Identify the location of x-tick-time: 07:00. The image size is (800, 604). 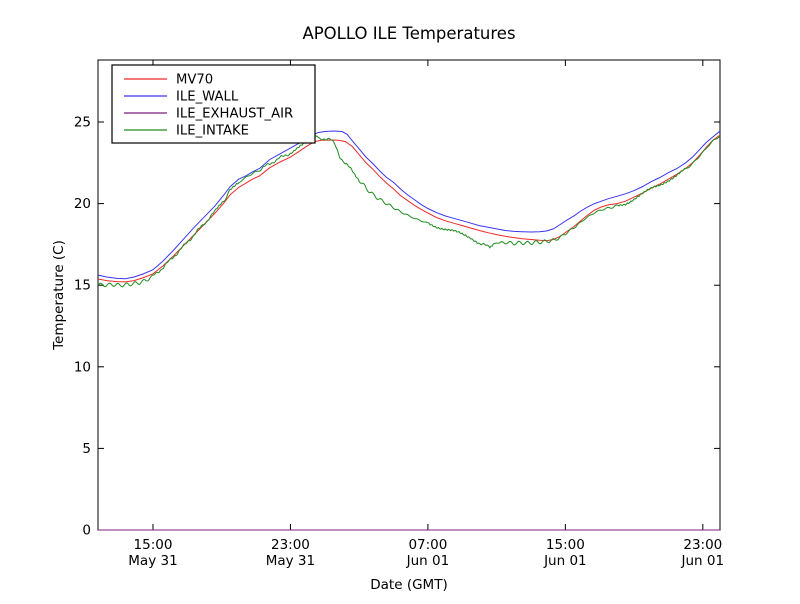
(427, 545).